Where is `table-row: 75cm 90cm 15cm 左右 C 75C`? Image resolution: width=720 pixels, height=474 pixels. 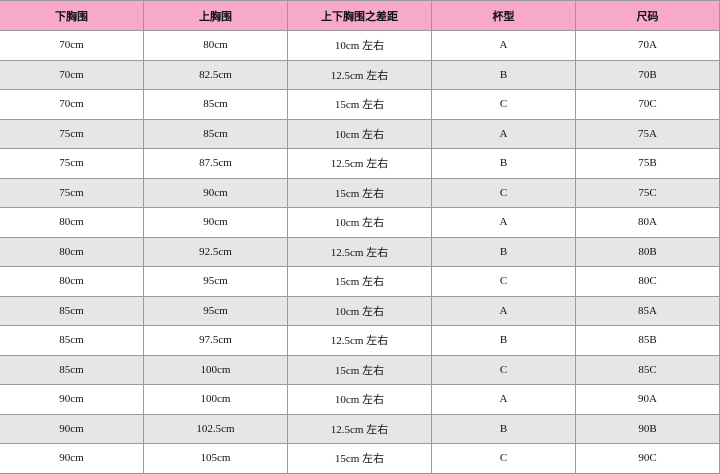 table-row: 75cm 90cm 15cm 左右 C 75C is located at coordinates (360, 192).